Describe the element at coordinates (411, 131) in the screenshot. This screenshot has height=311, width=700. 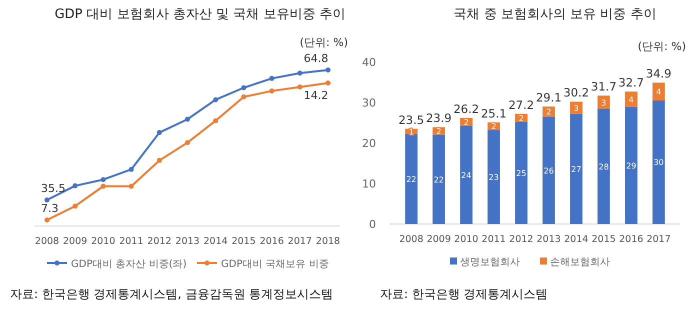
I see `data-label: 1` at that location.